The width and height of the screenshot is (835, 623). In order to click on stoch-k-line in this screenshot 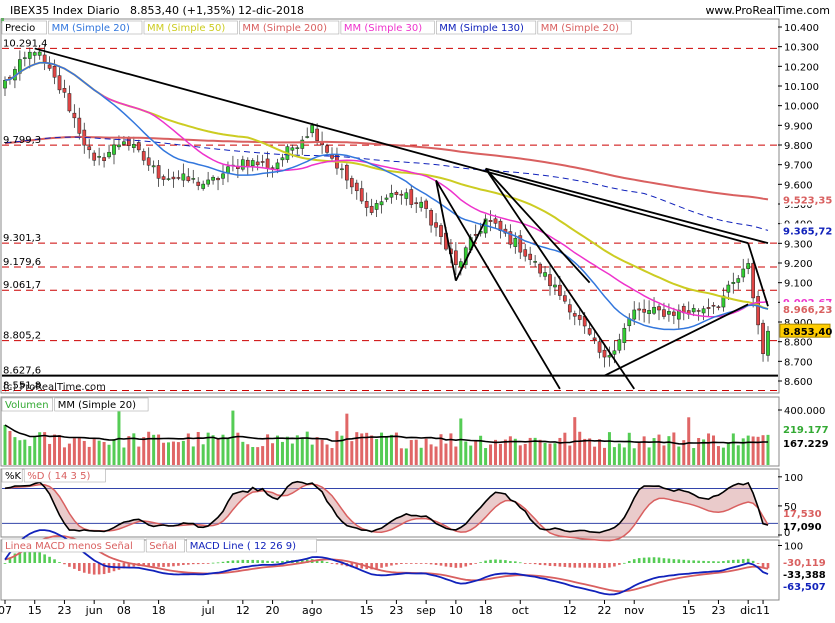, I will do `click(386, 507)`.